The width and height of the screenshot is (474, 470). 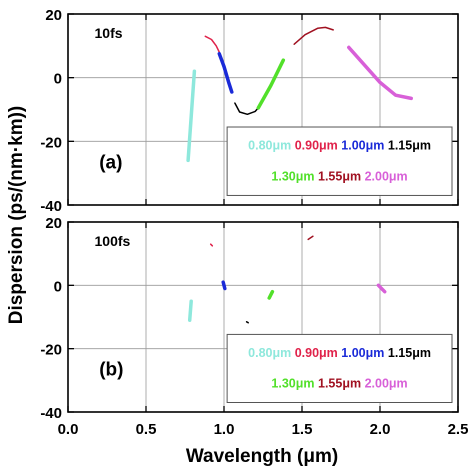 I want to click on legend-row-a-1: 1.30μm 1.55μm 2.00μm, so click(x=339, y=176).